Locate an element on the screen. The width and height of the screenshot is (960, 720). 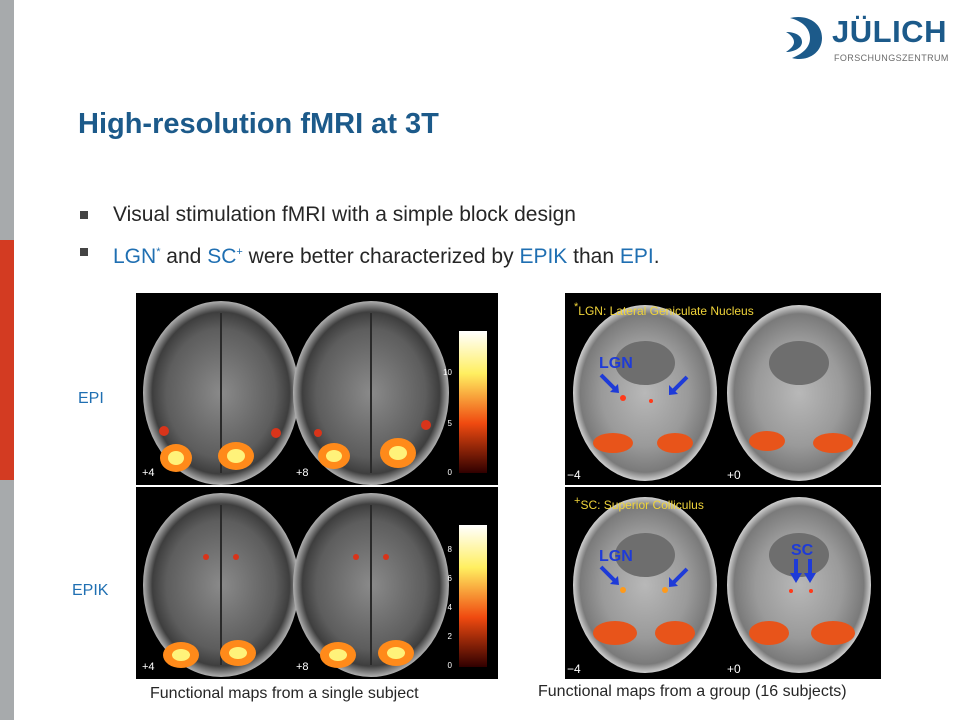
juelich-logo: JÜLICH FORSCHUNGSZENTRUM is located at coordinates (865, 40).